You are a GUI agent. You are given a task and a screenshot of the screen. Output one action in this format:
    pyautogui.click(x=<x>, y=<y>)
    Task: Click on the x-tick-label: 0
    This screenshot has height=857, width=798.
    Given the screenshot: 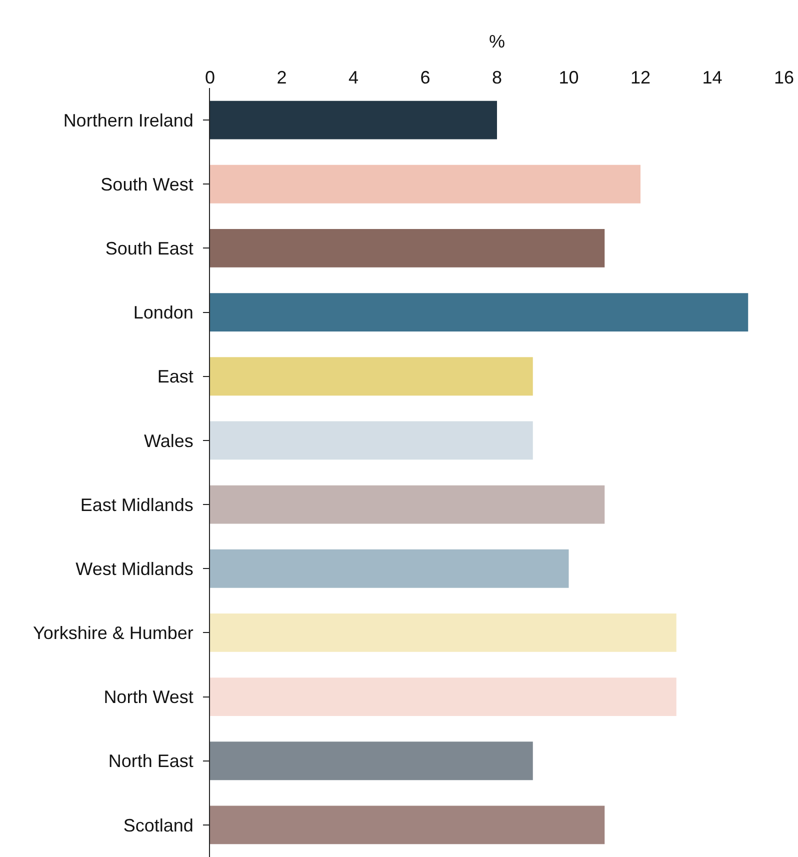 What is the action you would take?
    pyautogui.click(x=210, y=77)
    